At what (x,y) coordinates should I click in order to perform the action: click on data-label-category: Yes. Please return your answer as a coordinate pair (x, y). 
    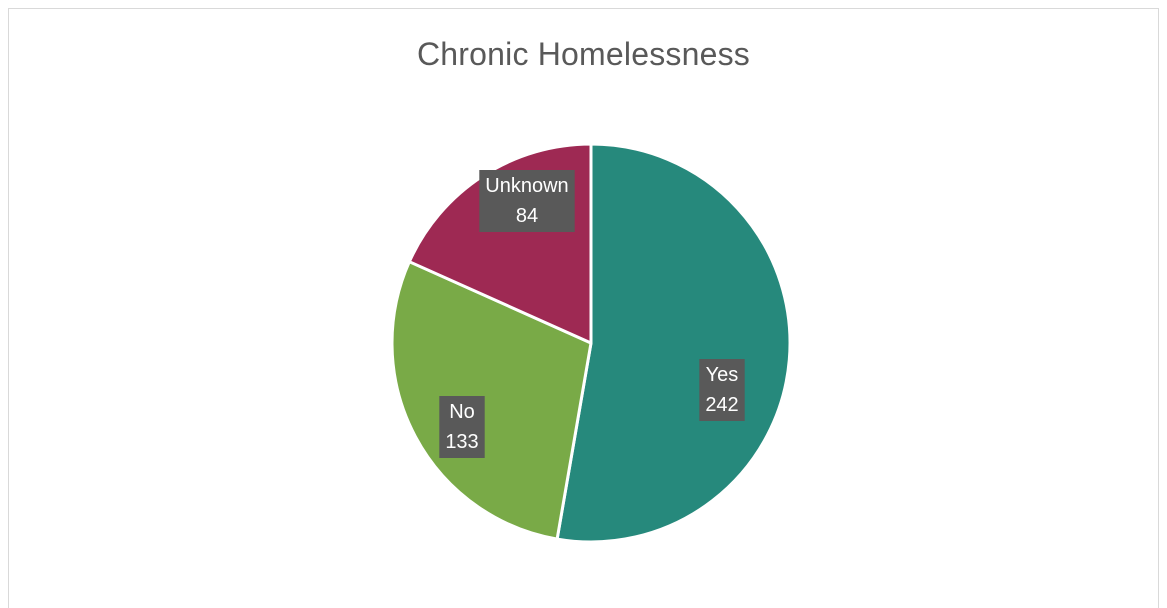
    Looking at the image, I should click on (722, 375).